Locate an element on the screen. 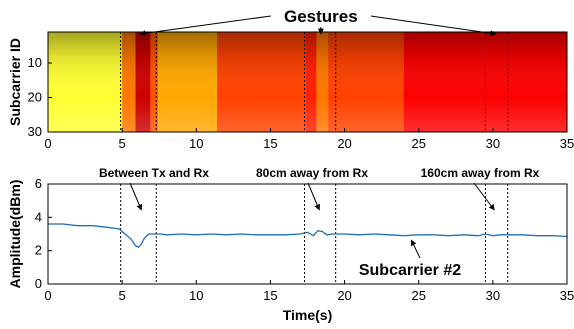  heatmap-x-tick-label: 25 is located at coordinates (418, 143).